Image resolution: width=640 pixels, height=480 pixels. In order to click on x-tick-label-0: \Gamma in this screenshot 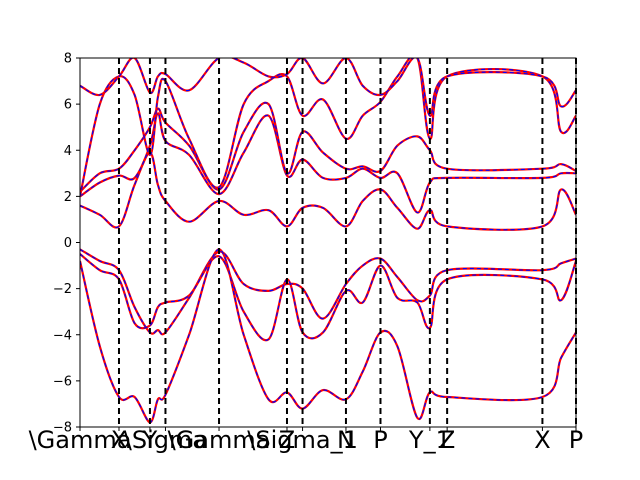, I will do `click(80, 440)`.